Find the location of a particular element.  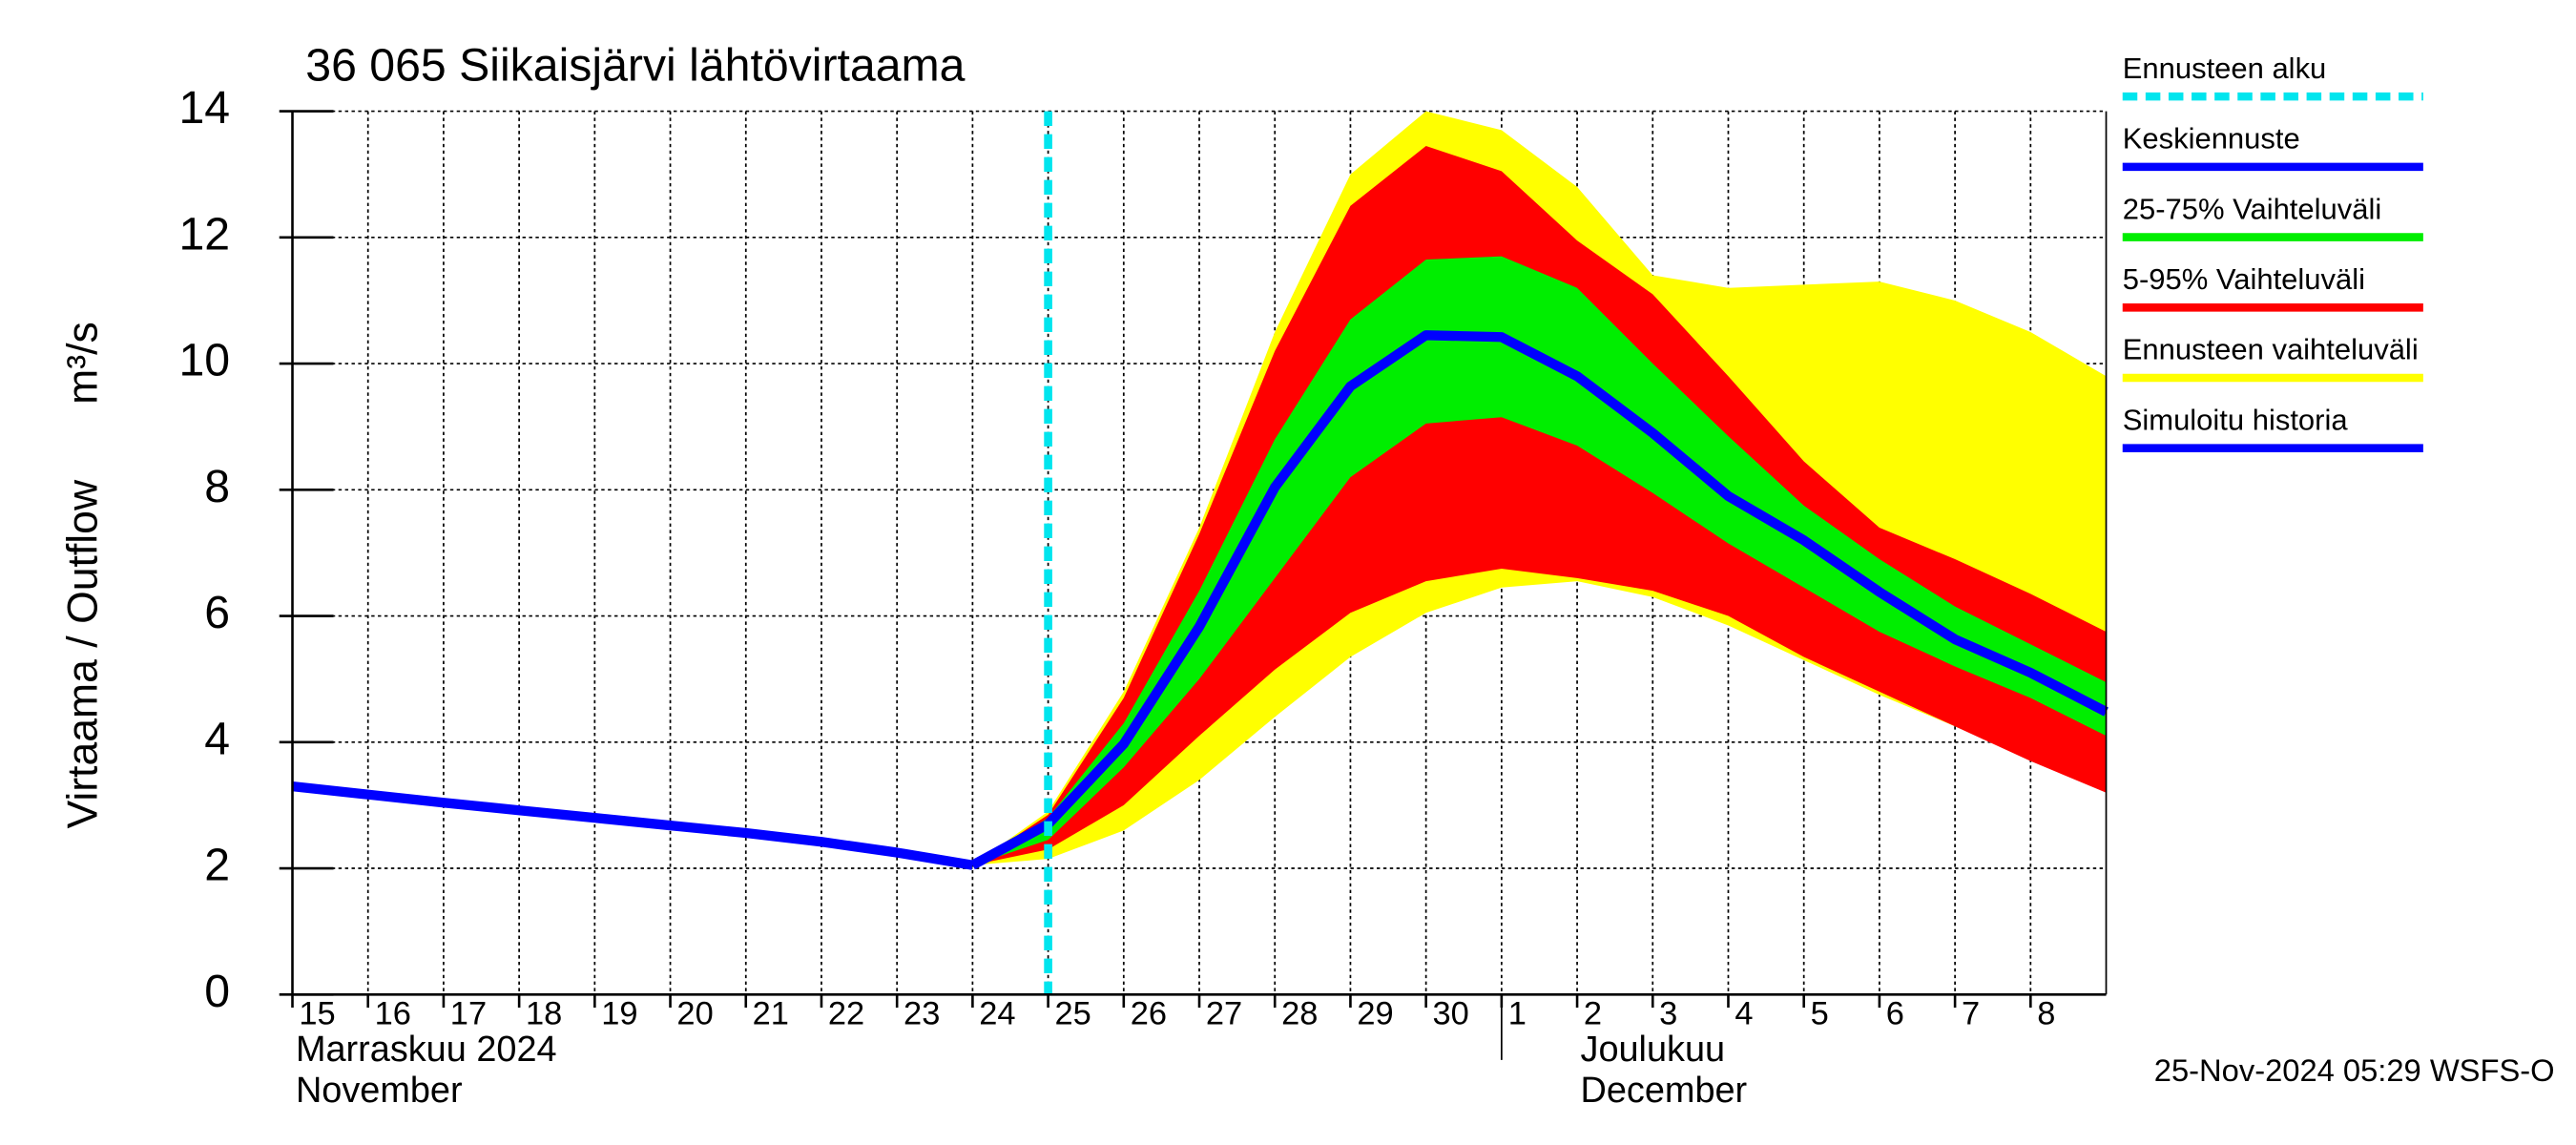

legend-label: Ennusteen vaihteluväli is located at coordinates (2271, 350).